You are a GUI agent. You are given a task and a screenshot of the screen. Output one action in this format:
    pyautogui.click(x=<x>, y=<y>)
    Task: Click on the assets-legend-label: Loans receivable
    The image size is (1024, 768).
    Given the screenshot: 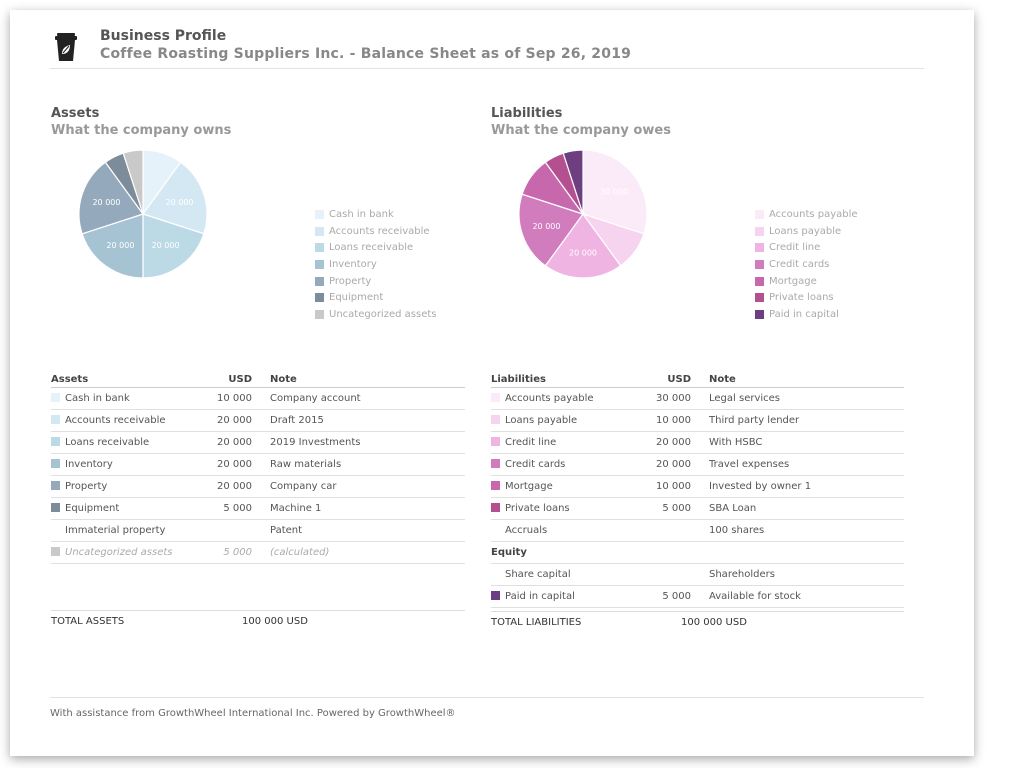 What is the action you would take?
    pyautogui.click(x=371, y=248)
    